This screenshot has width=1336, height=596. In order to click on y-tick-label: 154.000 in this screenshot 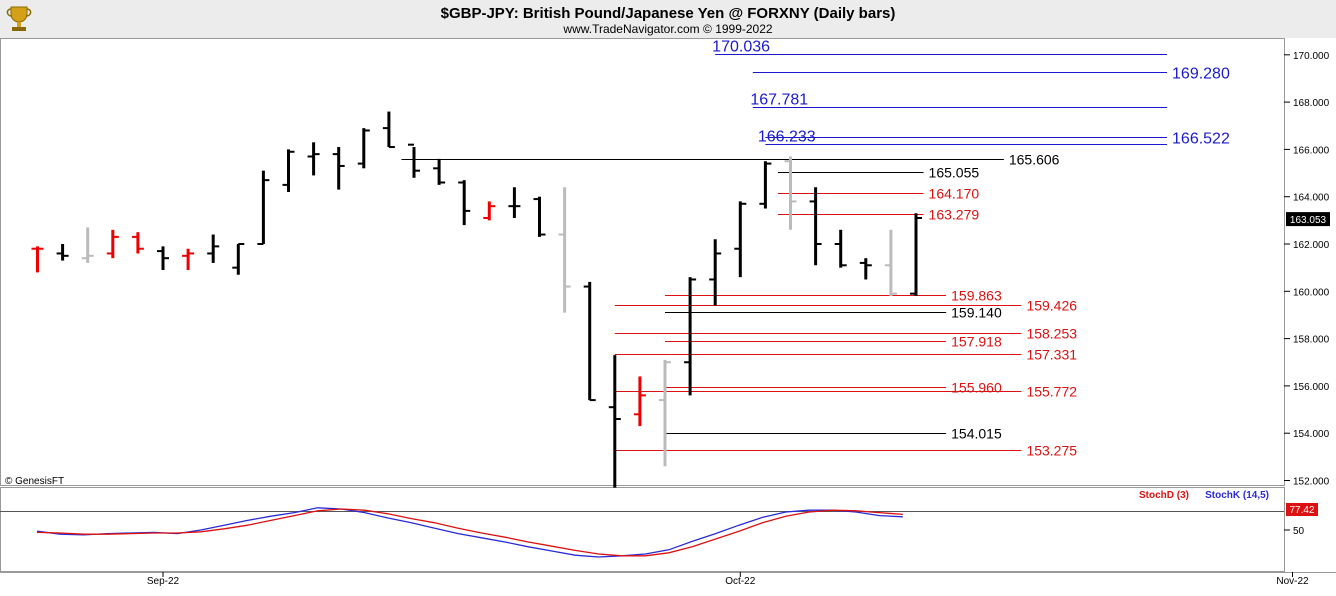, I will do `click(1311, 434)`.